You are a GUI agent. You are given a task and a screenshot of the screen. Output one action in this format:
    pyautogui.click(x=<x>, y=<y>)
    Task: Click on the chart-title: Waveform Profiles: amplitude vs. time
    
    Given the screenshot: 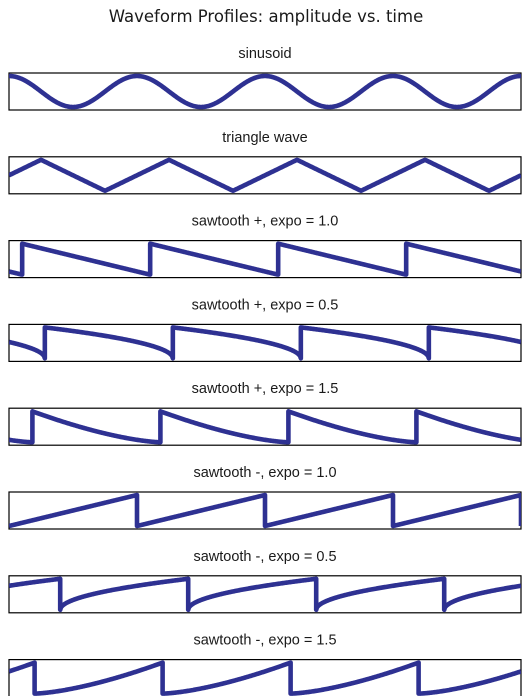 What is the action you would take?
    pyautogui.click(x=266, y=16)
    